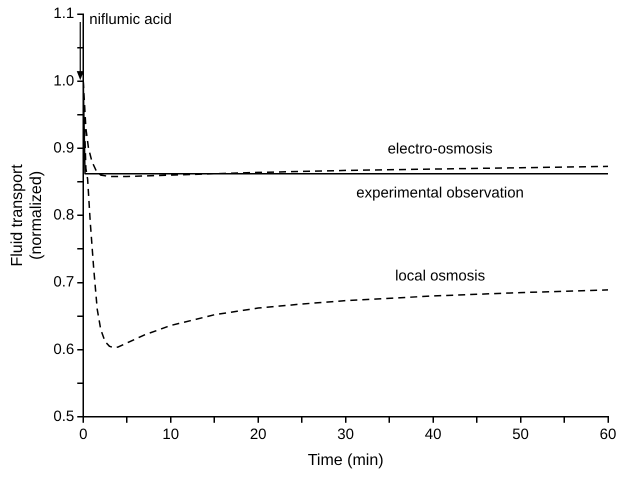 This screenshot has height=478, width=624. I want to click on y-tick-label: 0.6, so click(63, 349).